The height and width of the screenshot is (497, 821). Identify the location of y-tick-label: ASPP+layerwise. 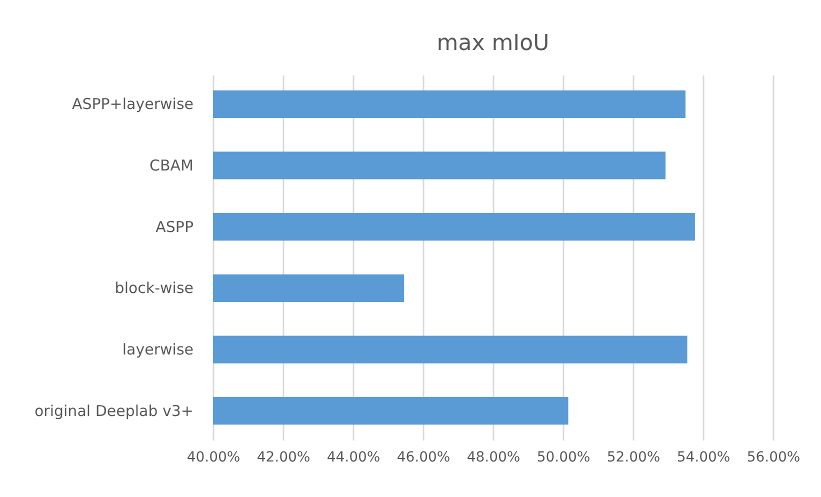
(133, 104).